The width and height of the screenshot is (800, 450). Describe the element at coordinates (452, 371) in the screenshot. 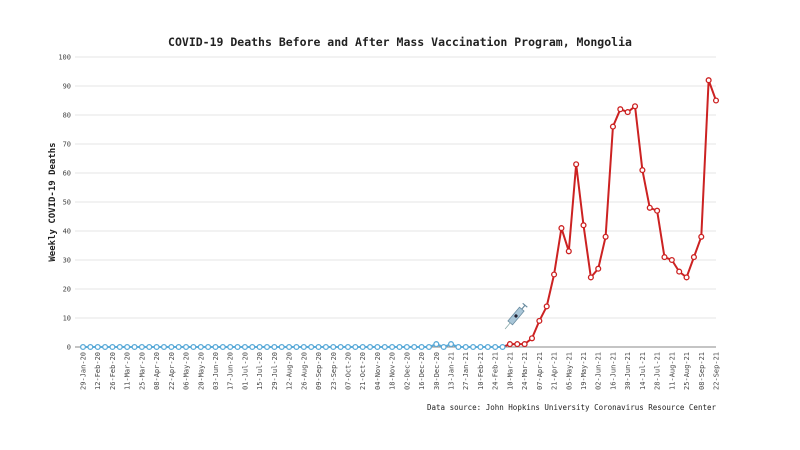

I see `x-tick-label: 13-Jan-21` at that location.